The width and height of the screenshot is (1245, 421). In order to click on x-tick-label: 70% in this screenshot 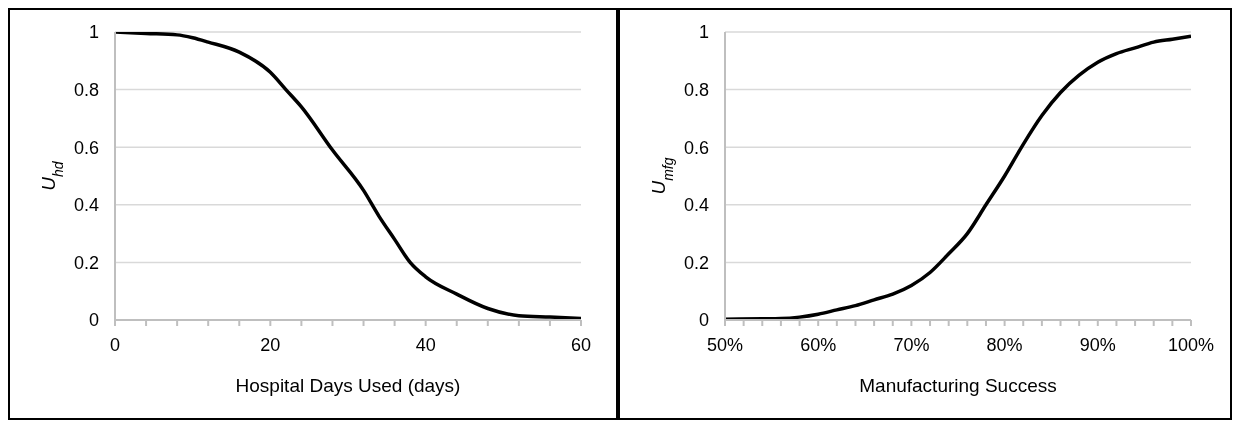, I will do `click(911, 344)`.